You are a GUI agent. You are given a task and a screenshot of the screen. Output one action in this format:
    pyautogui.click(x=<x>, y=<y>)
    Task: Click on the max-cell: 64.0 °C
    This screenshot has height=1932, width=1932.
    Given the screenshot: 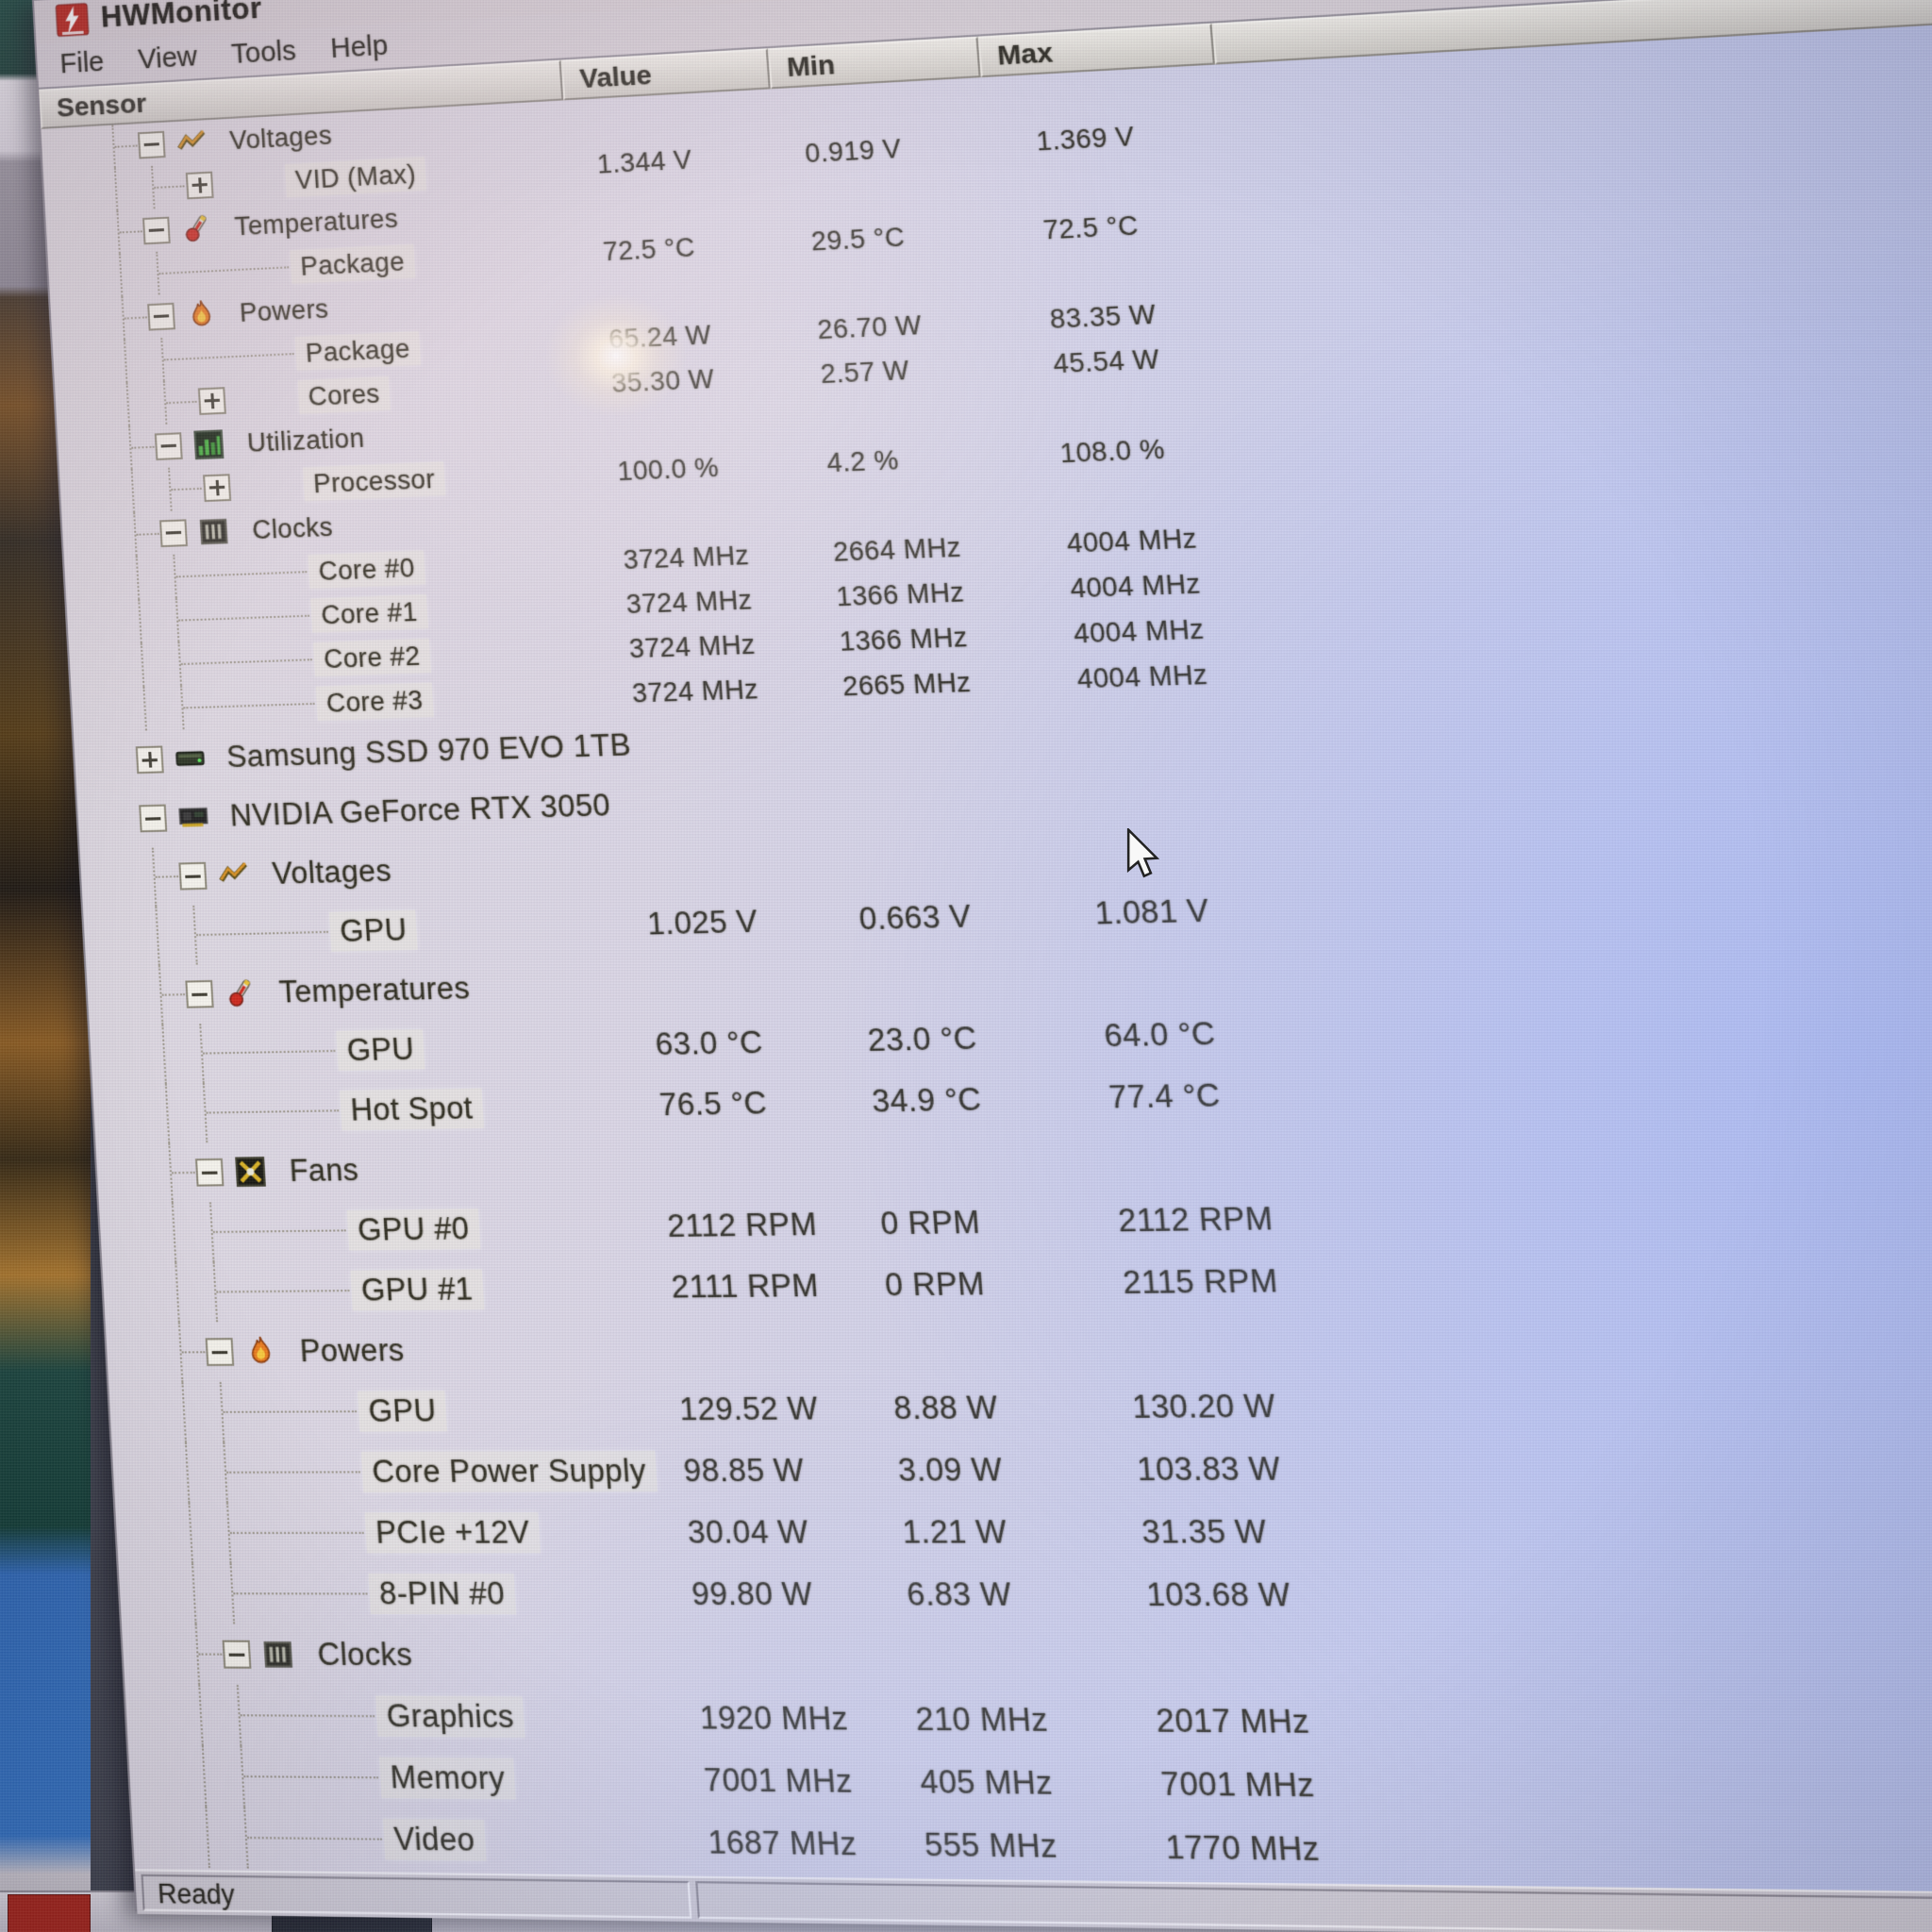 What is the action you would take?
    pyautogui.click(x=1160, y=1035)
    